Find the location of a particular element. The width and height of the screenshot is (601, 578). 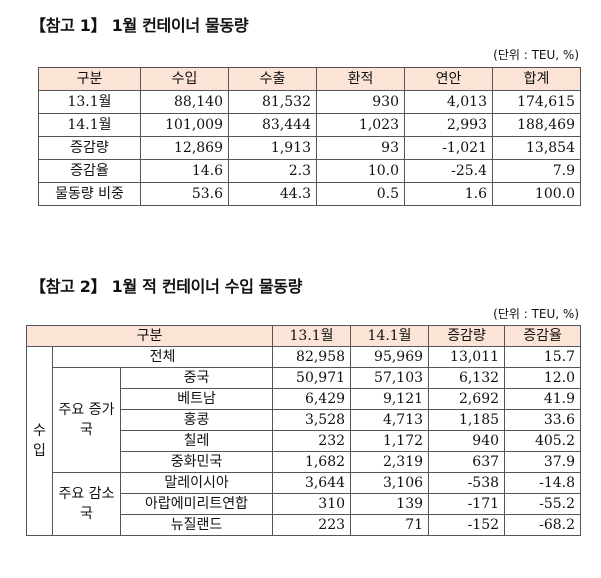

cell-change: 637 is located at coordinates (467, 462).